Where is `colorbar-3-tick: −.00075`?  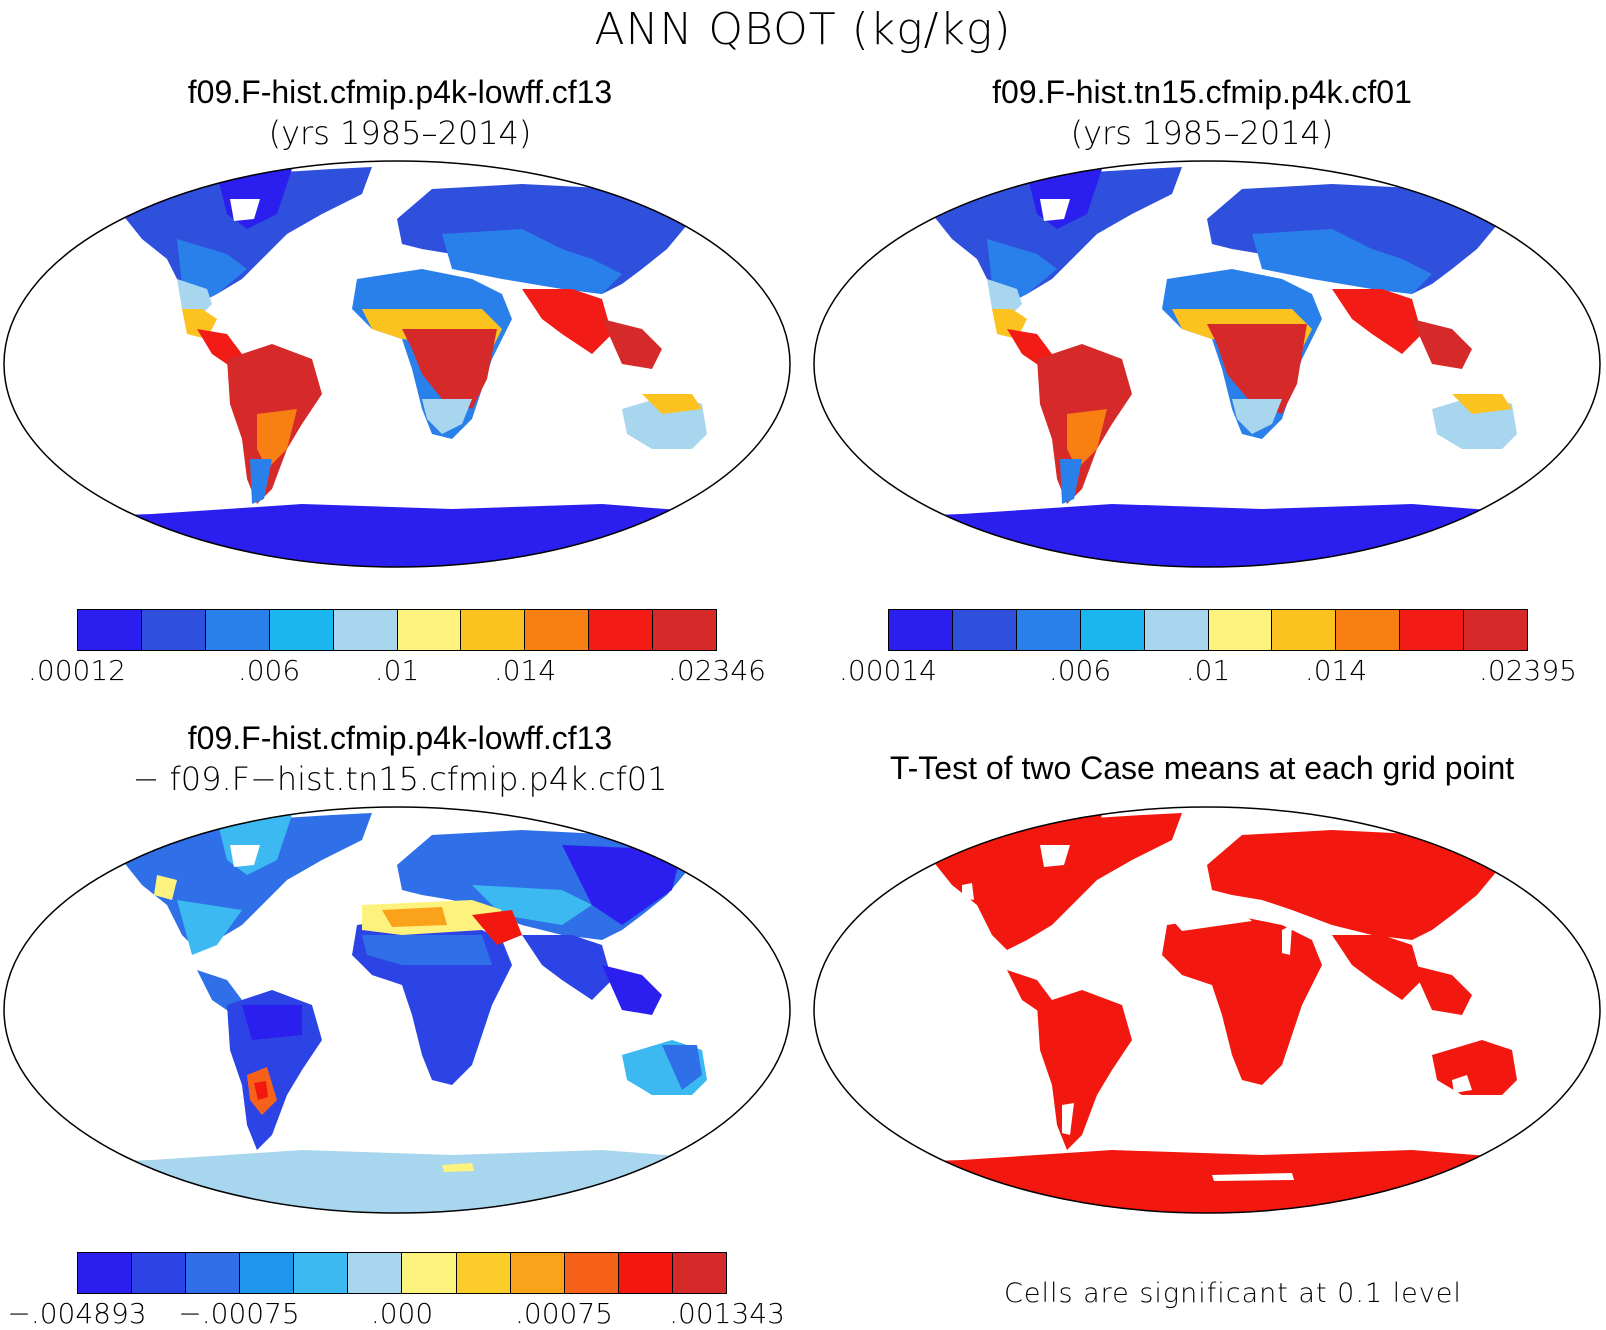 colorbar-3-tick: −.00075 is located at coordinates (239, 1313).